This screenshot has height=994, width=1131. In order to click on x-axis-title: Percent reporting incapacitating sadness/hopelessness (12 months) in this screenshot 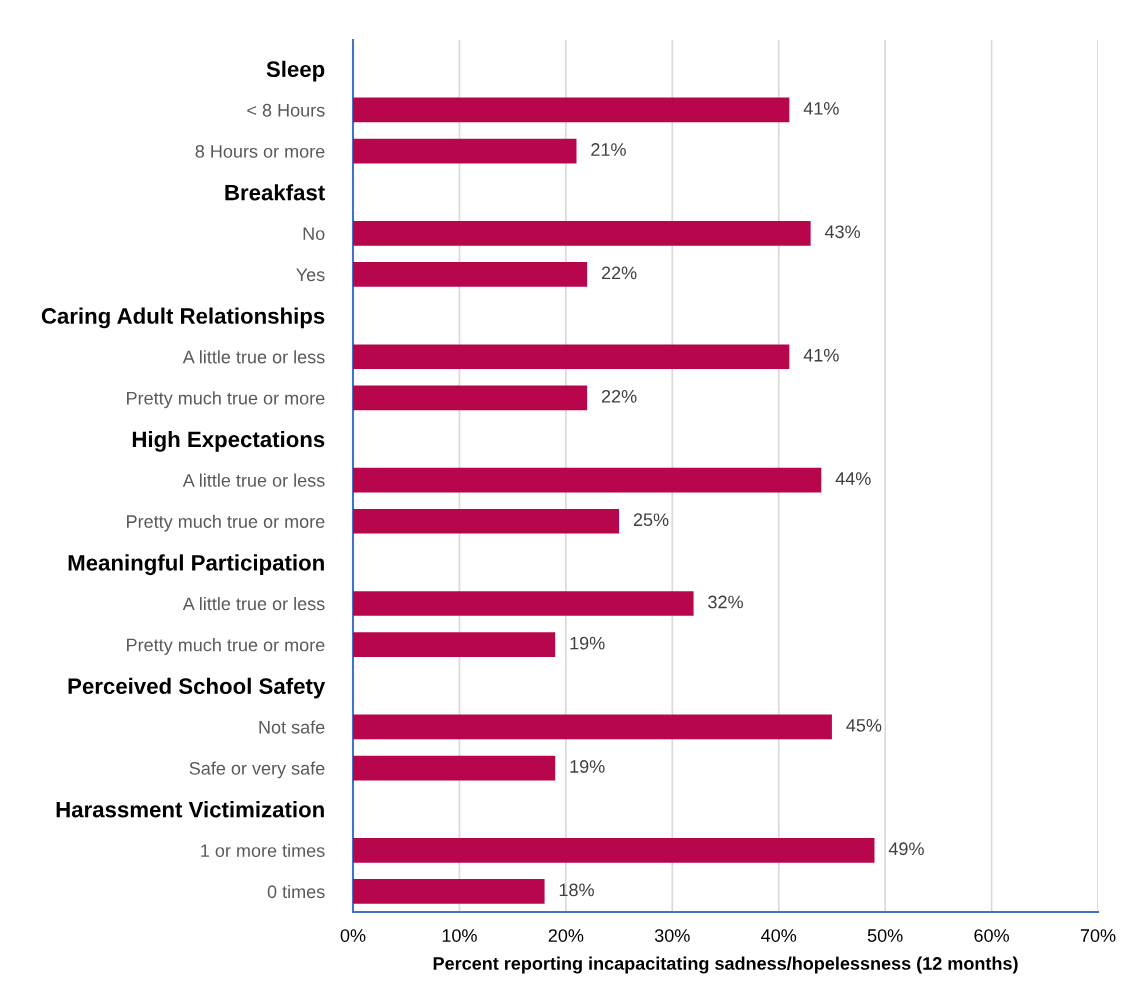, I will do `click(725, 965)`.